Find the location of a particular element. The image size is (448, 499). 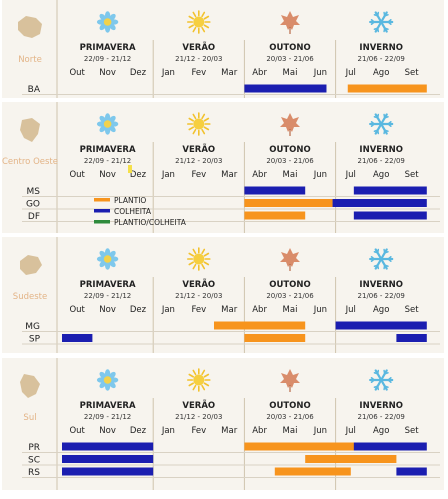

text-cursor-icon is located at coordinates (130, 169).